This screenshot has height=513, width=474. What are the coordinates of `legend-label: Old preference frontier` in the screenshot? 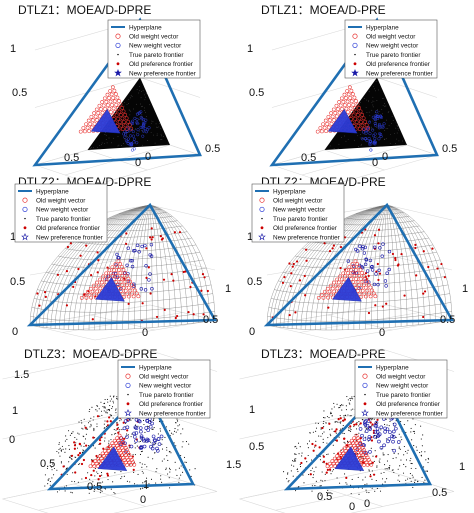 It's located at (161, 64).